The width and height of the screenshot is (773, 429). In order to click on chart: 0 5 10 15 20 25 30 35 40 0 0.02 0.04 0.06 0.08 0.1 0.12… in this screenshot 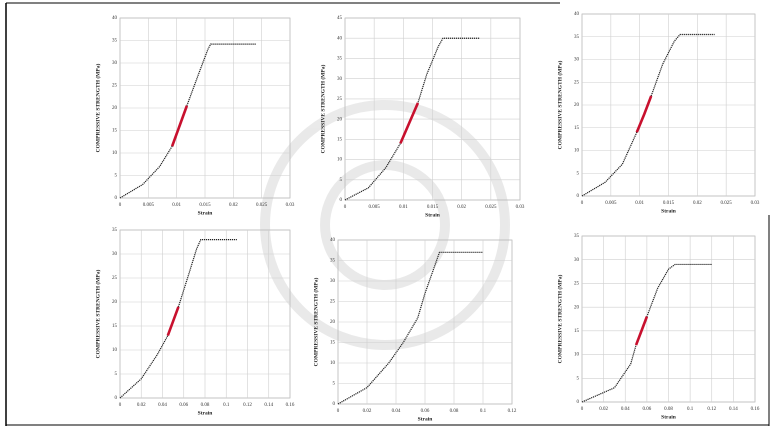, I will do `click(414, 330)`.